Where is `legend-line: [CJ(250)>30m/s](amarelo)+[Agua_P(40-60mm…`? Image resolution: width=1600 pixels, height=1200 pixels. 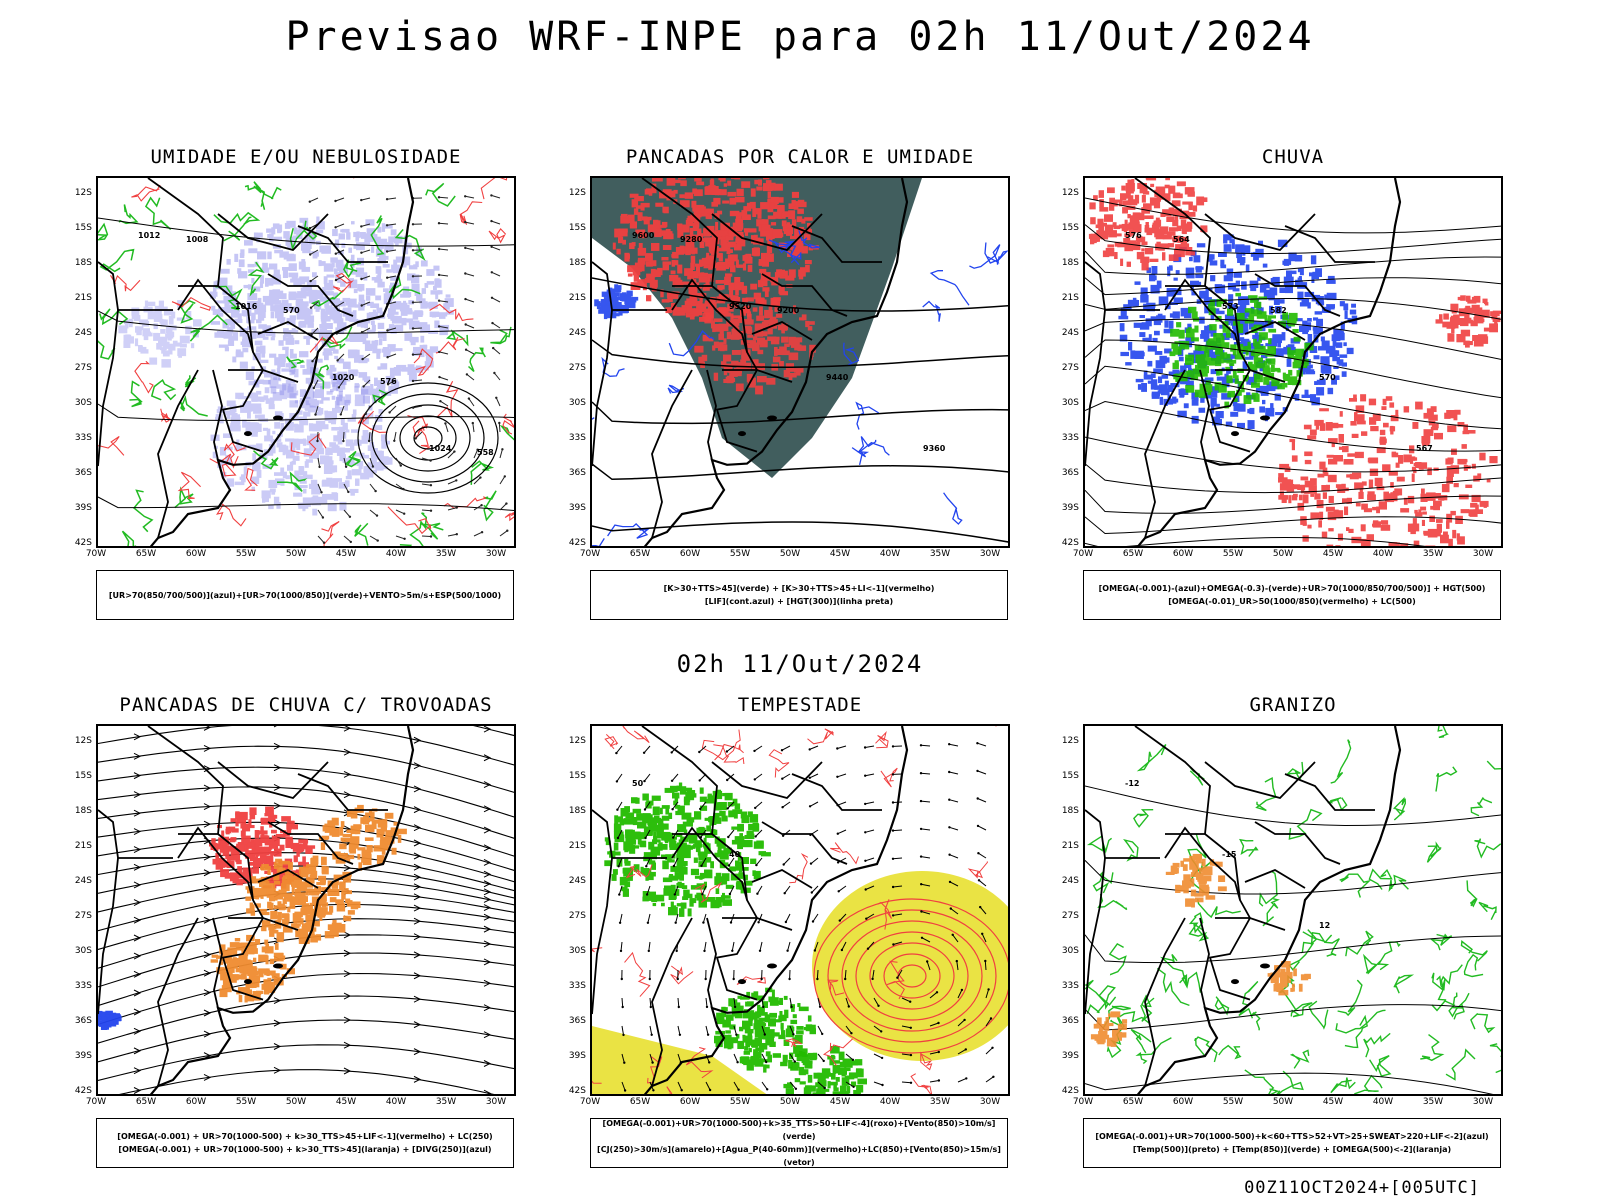
legend-line: [CJ(250)>30m/s](amarelo)+[Agua_P(40-60mm… is located at coordinates (799, 1156).